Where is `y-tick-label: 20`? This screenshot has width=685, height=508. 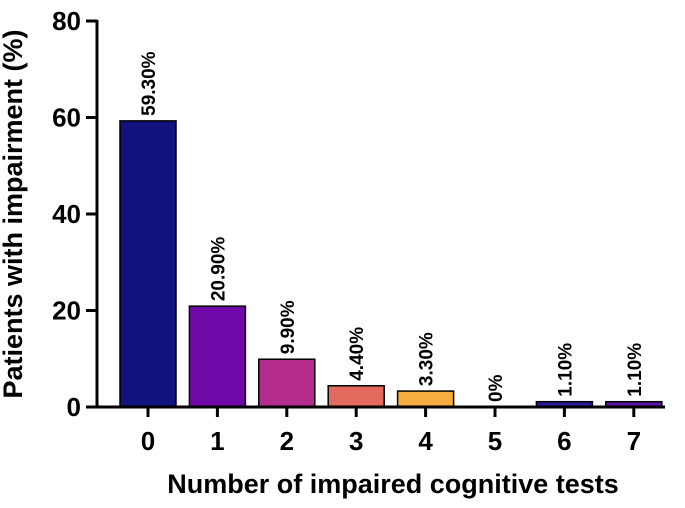
y-tick-label: 20 is located at coordinates (66, 311).